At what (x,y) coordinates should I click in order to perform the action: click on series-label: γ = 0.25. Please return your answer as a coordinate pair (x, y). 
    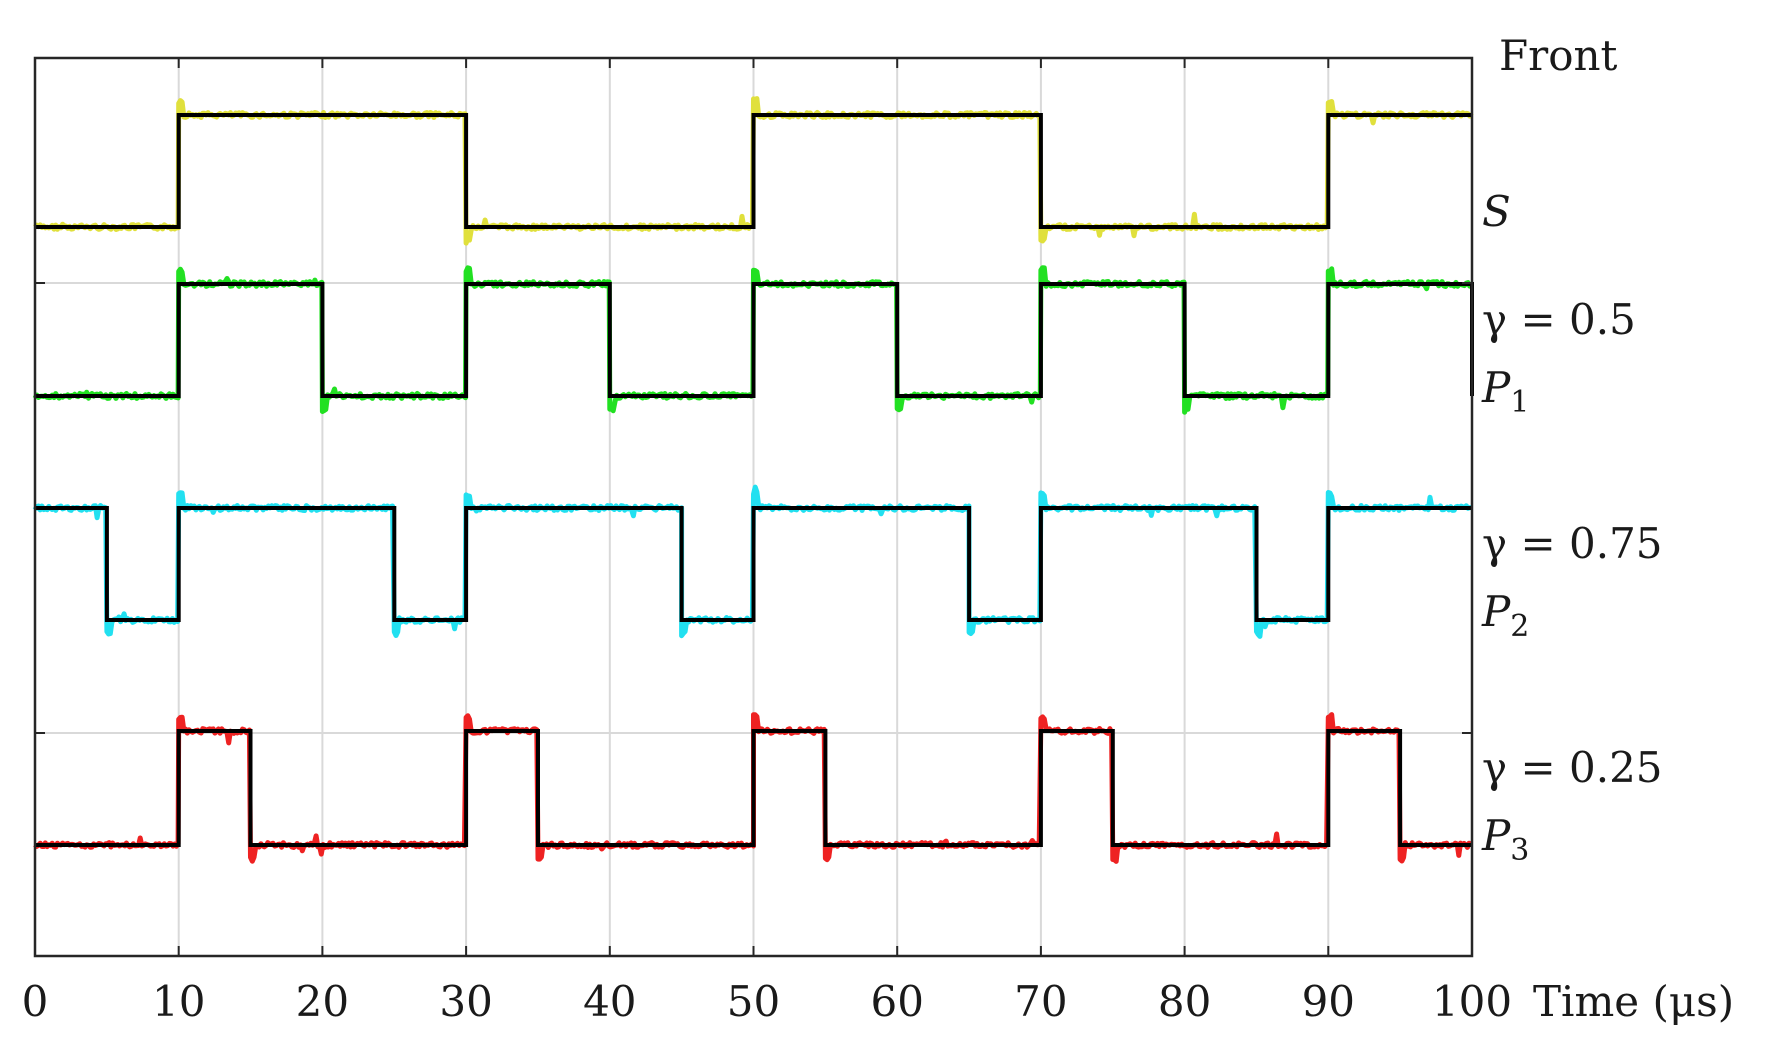
    Looking at the image, I should click on (1572, 767).